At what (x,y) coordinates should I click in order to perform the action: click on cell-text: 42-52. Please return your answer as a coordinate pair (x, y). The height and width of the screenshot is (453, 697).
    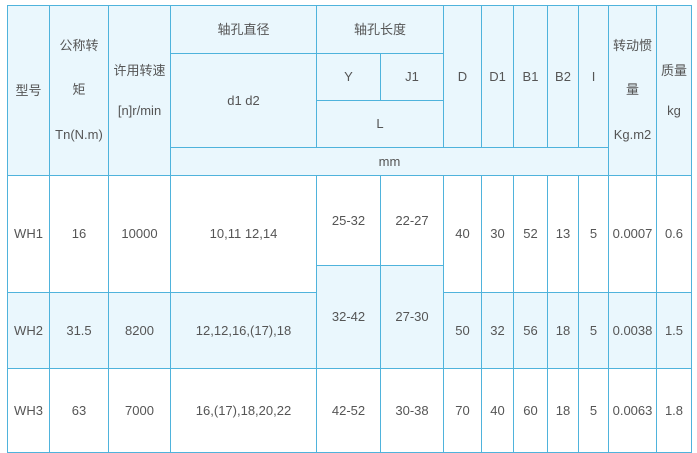
    Looking at the image, I should click on (348, 410).